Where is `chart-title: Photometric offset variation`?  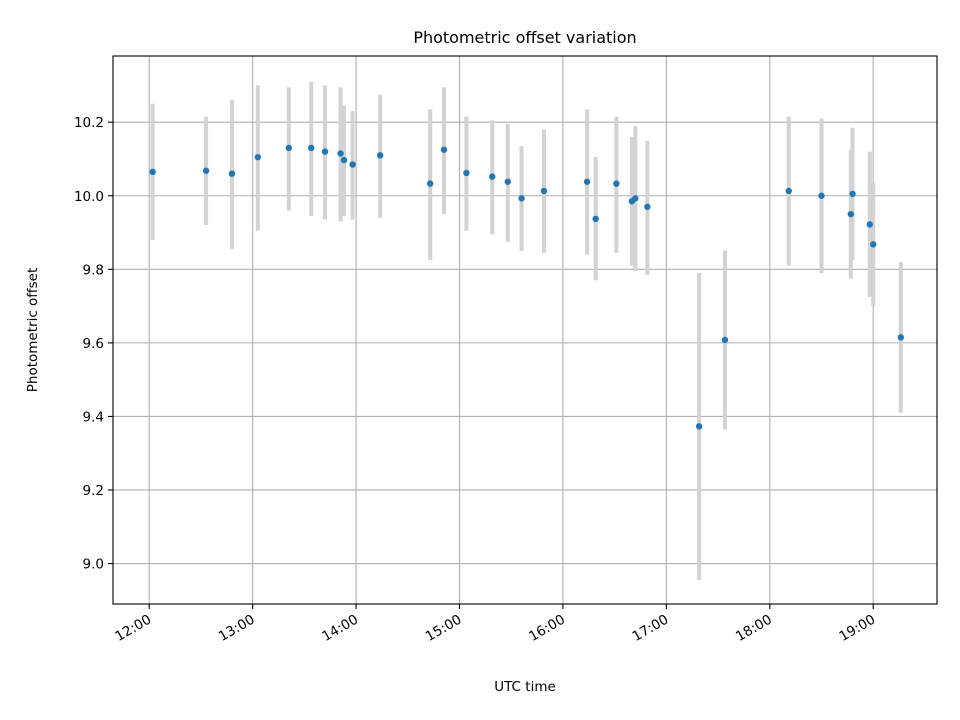 chart-title: Photometric offset variation is located at coordinates (524, 37).